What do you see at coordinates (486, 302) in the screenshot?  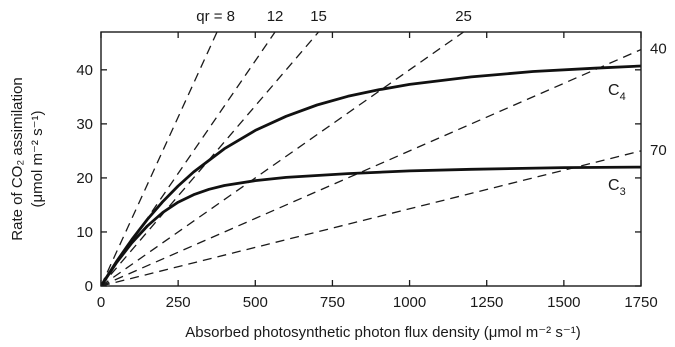 I see `x-tick-label: 1250` at bounding box center [486, 302].